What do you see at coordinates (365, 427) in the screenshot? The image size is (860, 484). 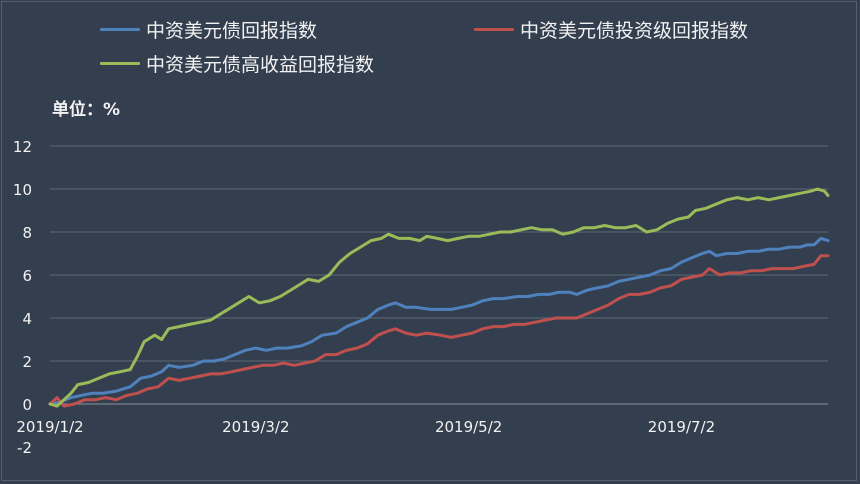 I see `x-axis-ticks: 2019/1/2 2019/3/2 2019/5/2 2019/7/2` at bounding box center [365, 427].